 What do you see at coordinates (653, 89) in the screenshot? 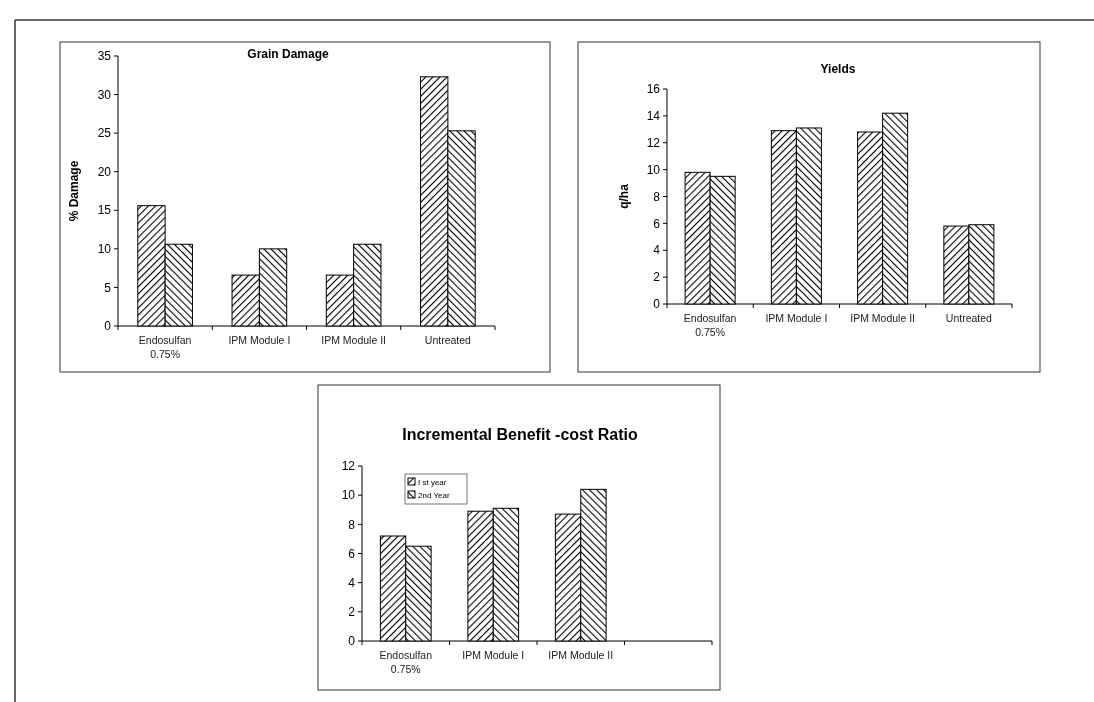
I see `y-tick-label: 16` at bounding box center [653, 89].